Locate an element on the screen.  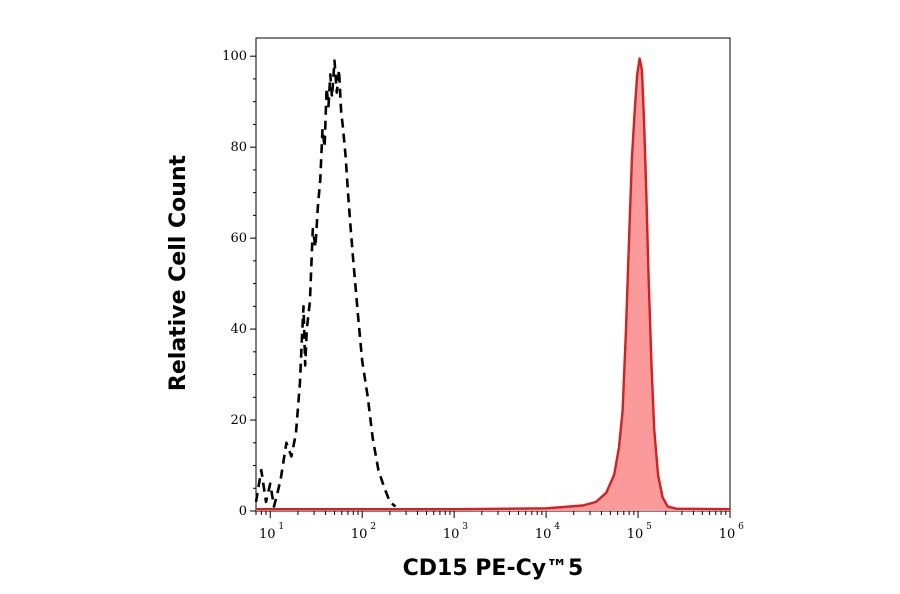
x-tick-exponent: 1 is located at coordinates (281, 527).